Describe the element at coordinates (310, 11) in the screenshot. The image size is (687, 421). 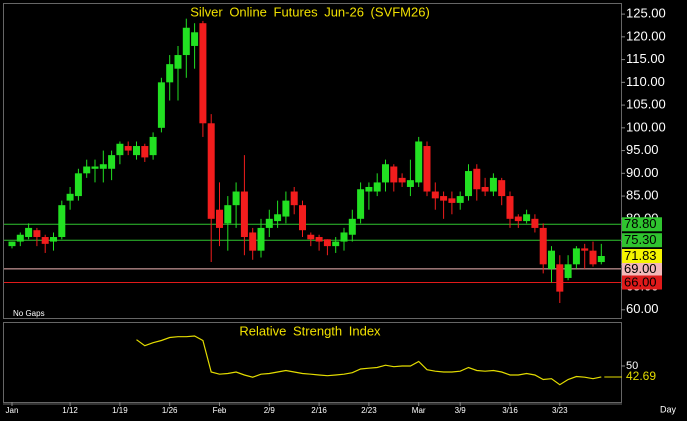
I see `chart-title: Silver Online Futures Jun-26 (SVFM26)` at that location.